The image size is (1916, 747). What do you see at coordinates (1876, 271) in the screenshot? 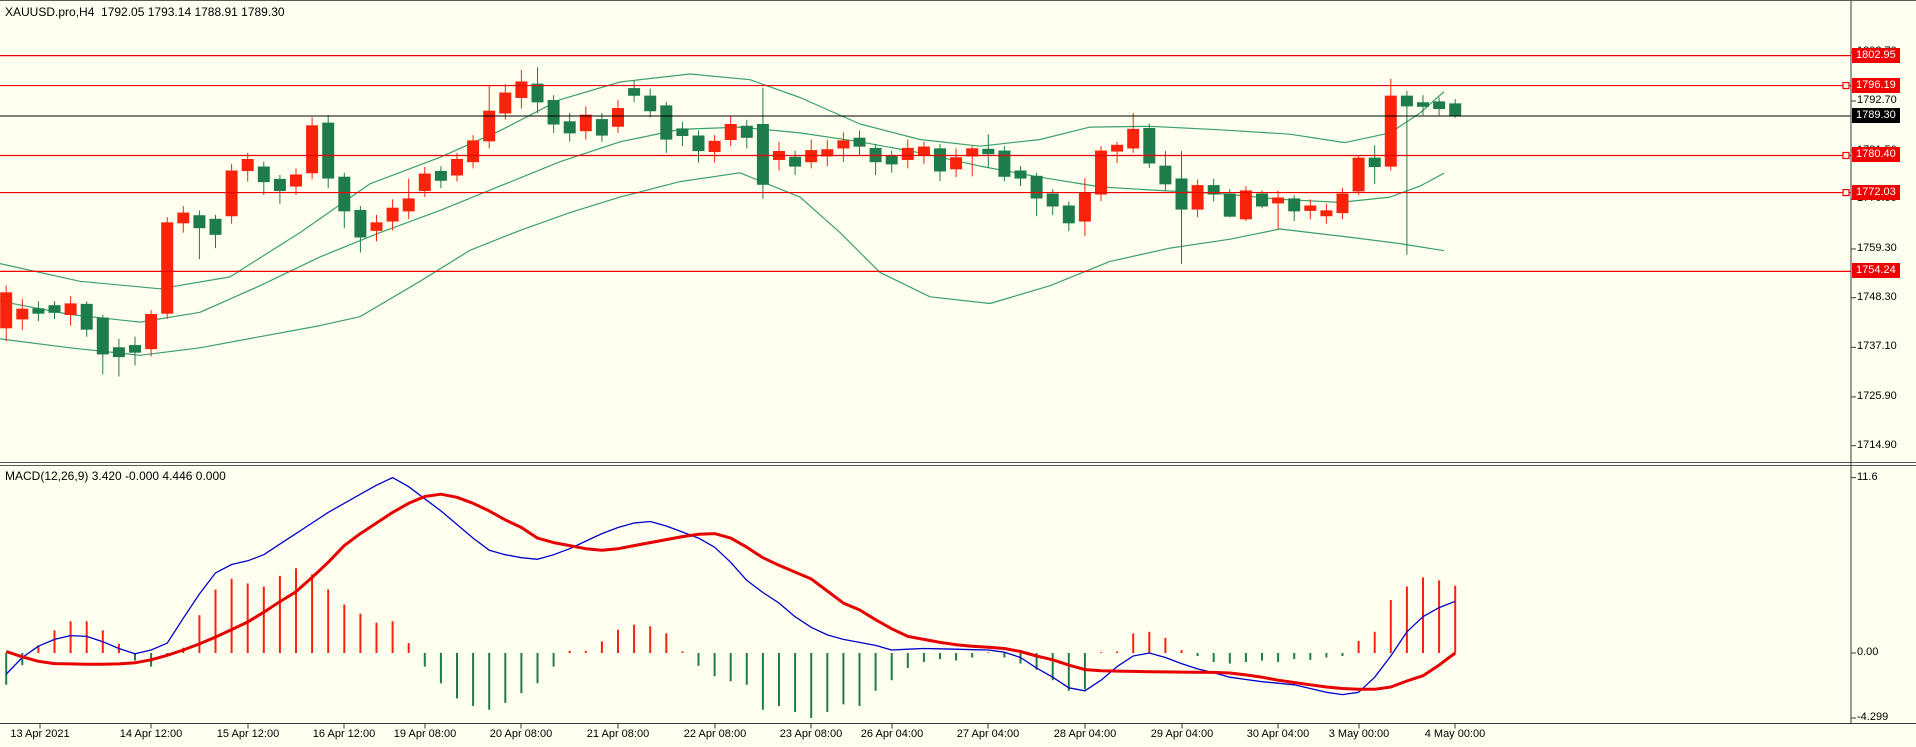
I see `sr-price-tag: 1754.24` at bounding box center [1876, 271].